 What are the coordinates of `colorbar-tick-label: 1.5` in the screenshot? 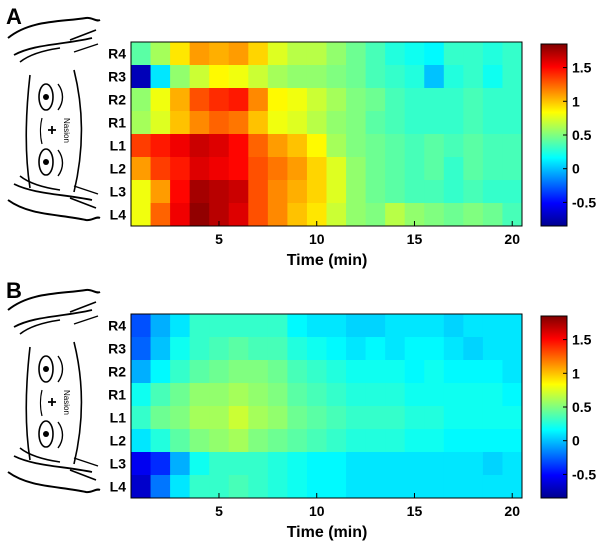 It's located at (582, 68).